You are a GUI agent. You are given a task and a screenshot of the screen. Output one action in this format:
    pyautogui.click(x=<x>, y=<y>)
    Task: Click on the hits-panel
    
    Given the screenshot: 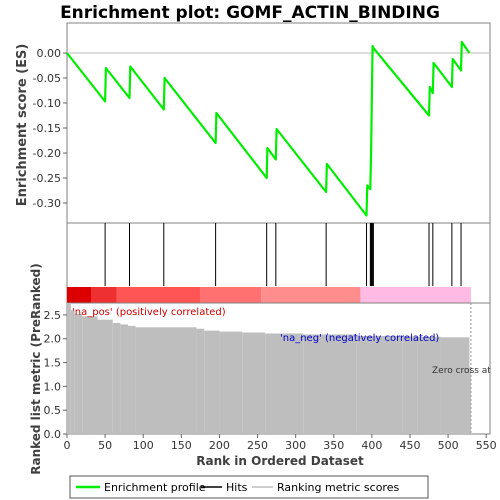 What is the action you would take?
    pyautogui.click(x=278, y=263)
    